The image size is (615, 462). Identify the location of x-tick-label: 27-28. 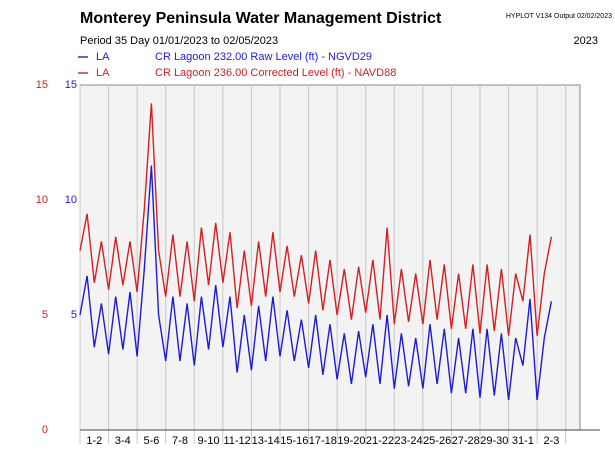
(466, 441).